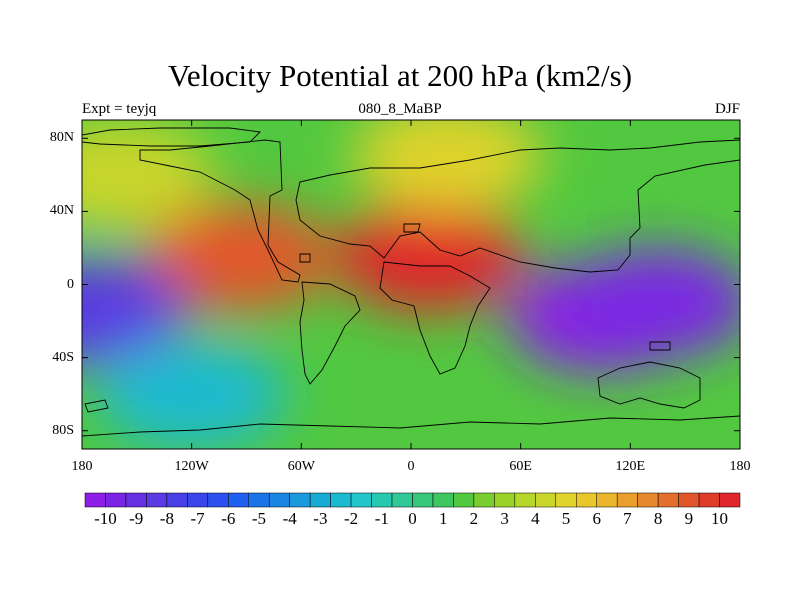  Describe the element at coordinates (435, 318) in the screenshot. I see `coastline-africa` at that location.